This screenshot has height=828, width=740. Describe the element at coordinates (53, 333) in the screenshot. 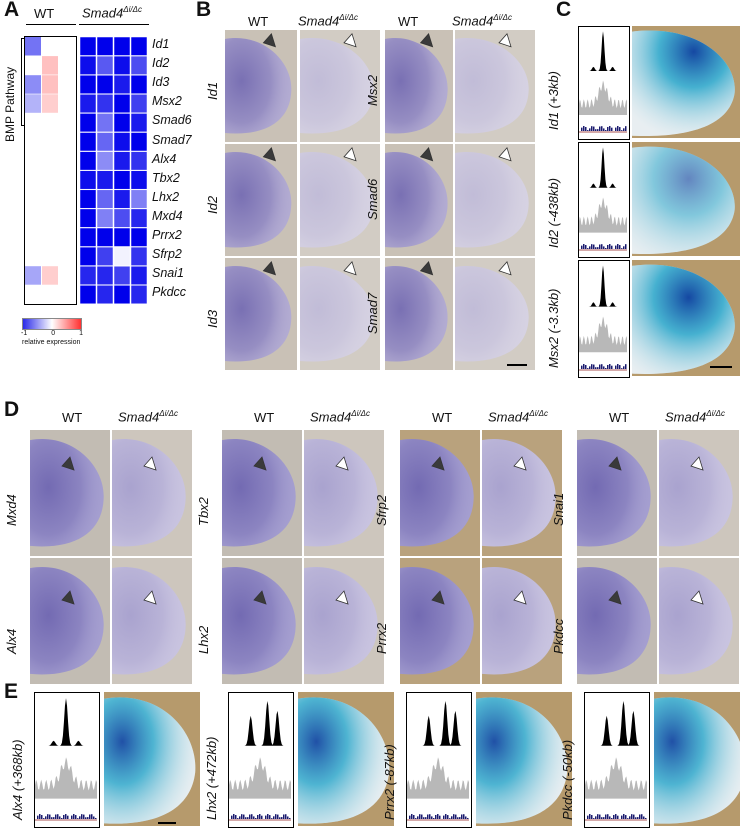

I see `legend-tick-mid: 0` at that location.